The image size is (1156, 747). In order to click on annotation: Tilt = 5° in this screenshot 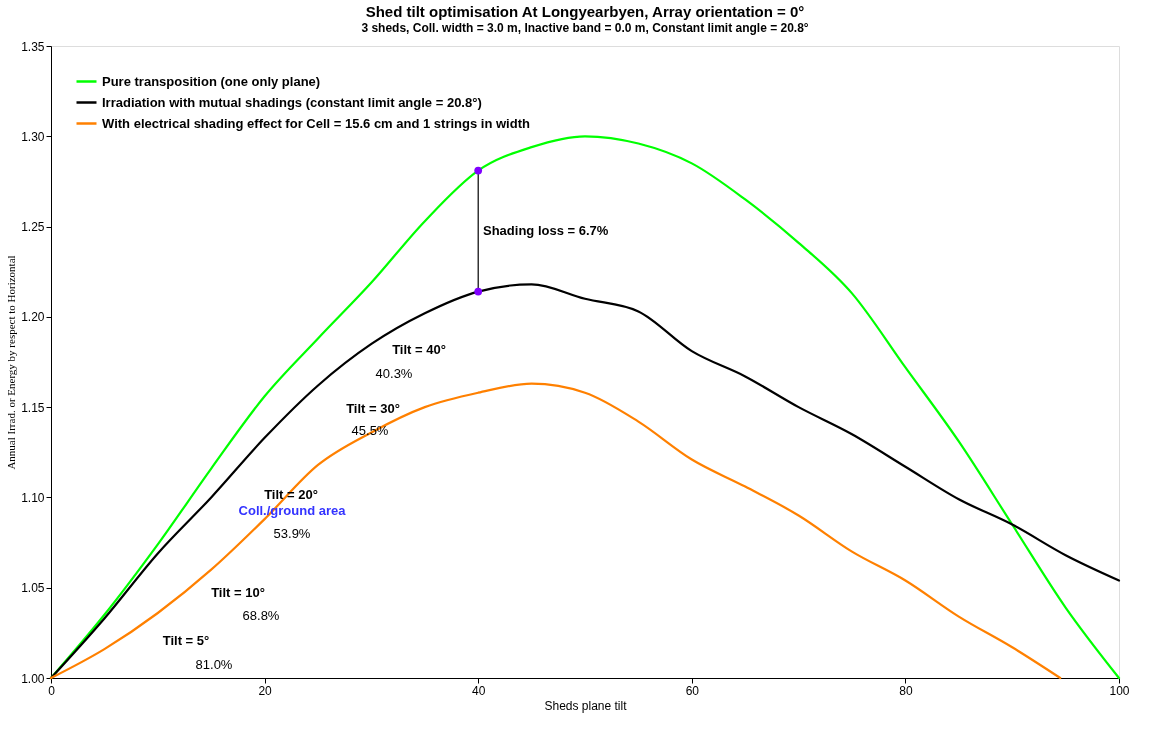, I will do `click(186, 640)`.